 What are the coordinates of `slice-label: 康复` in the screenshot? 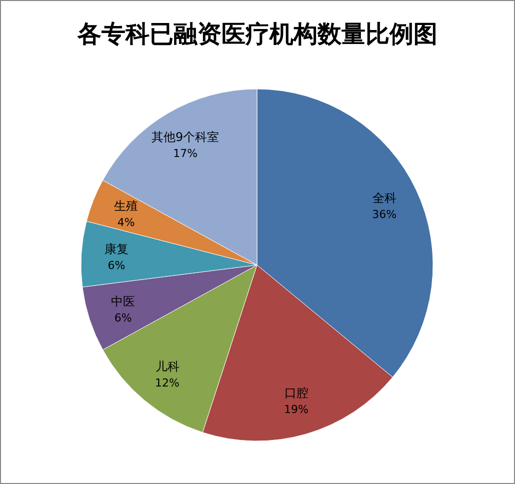 It's located at (116, 249).